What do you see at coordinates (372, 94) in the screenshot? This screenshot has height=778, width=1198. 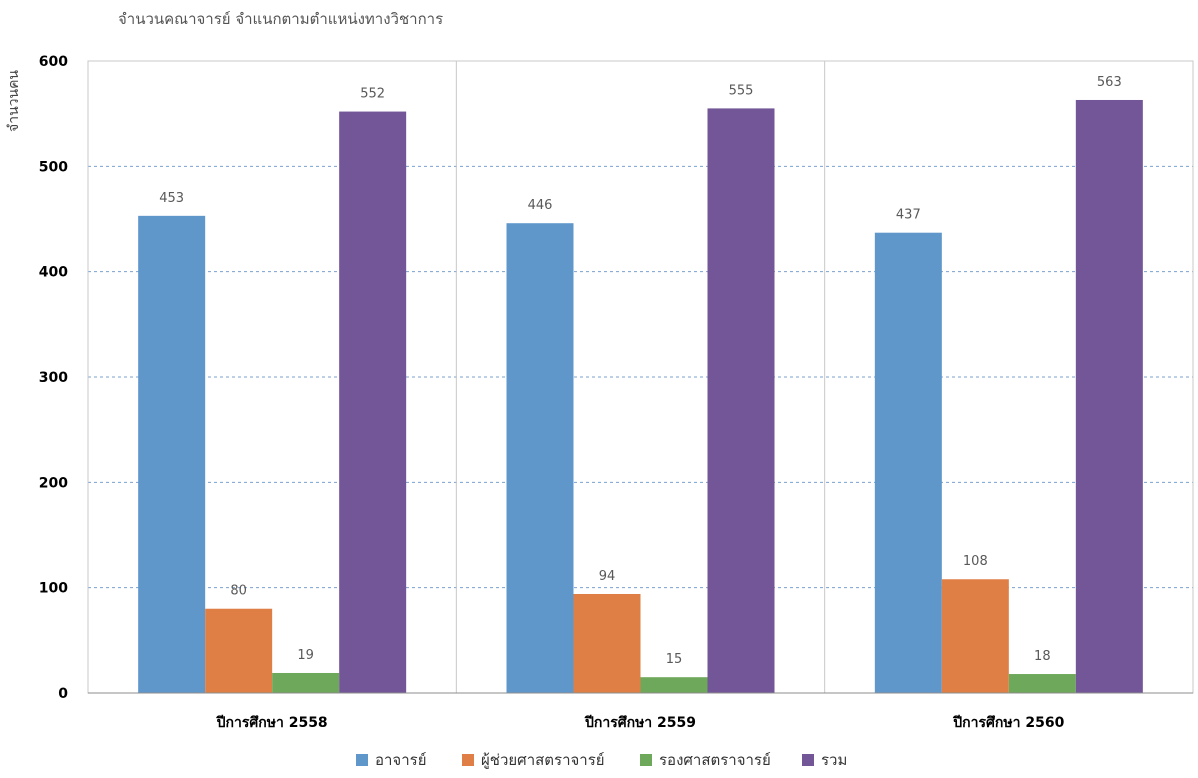 I see `data-label: 552` at bounding box center [372, 94].